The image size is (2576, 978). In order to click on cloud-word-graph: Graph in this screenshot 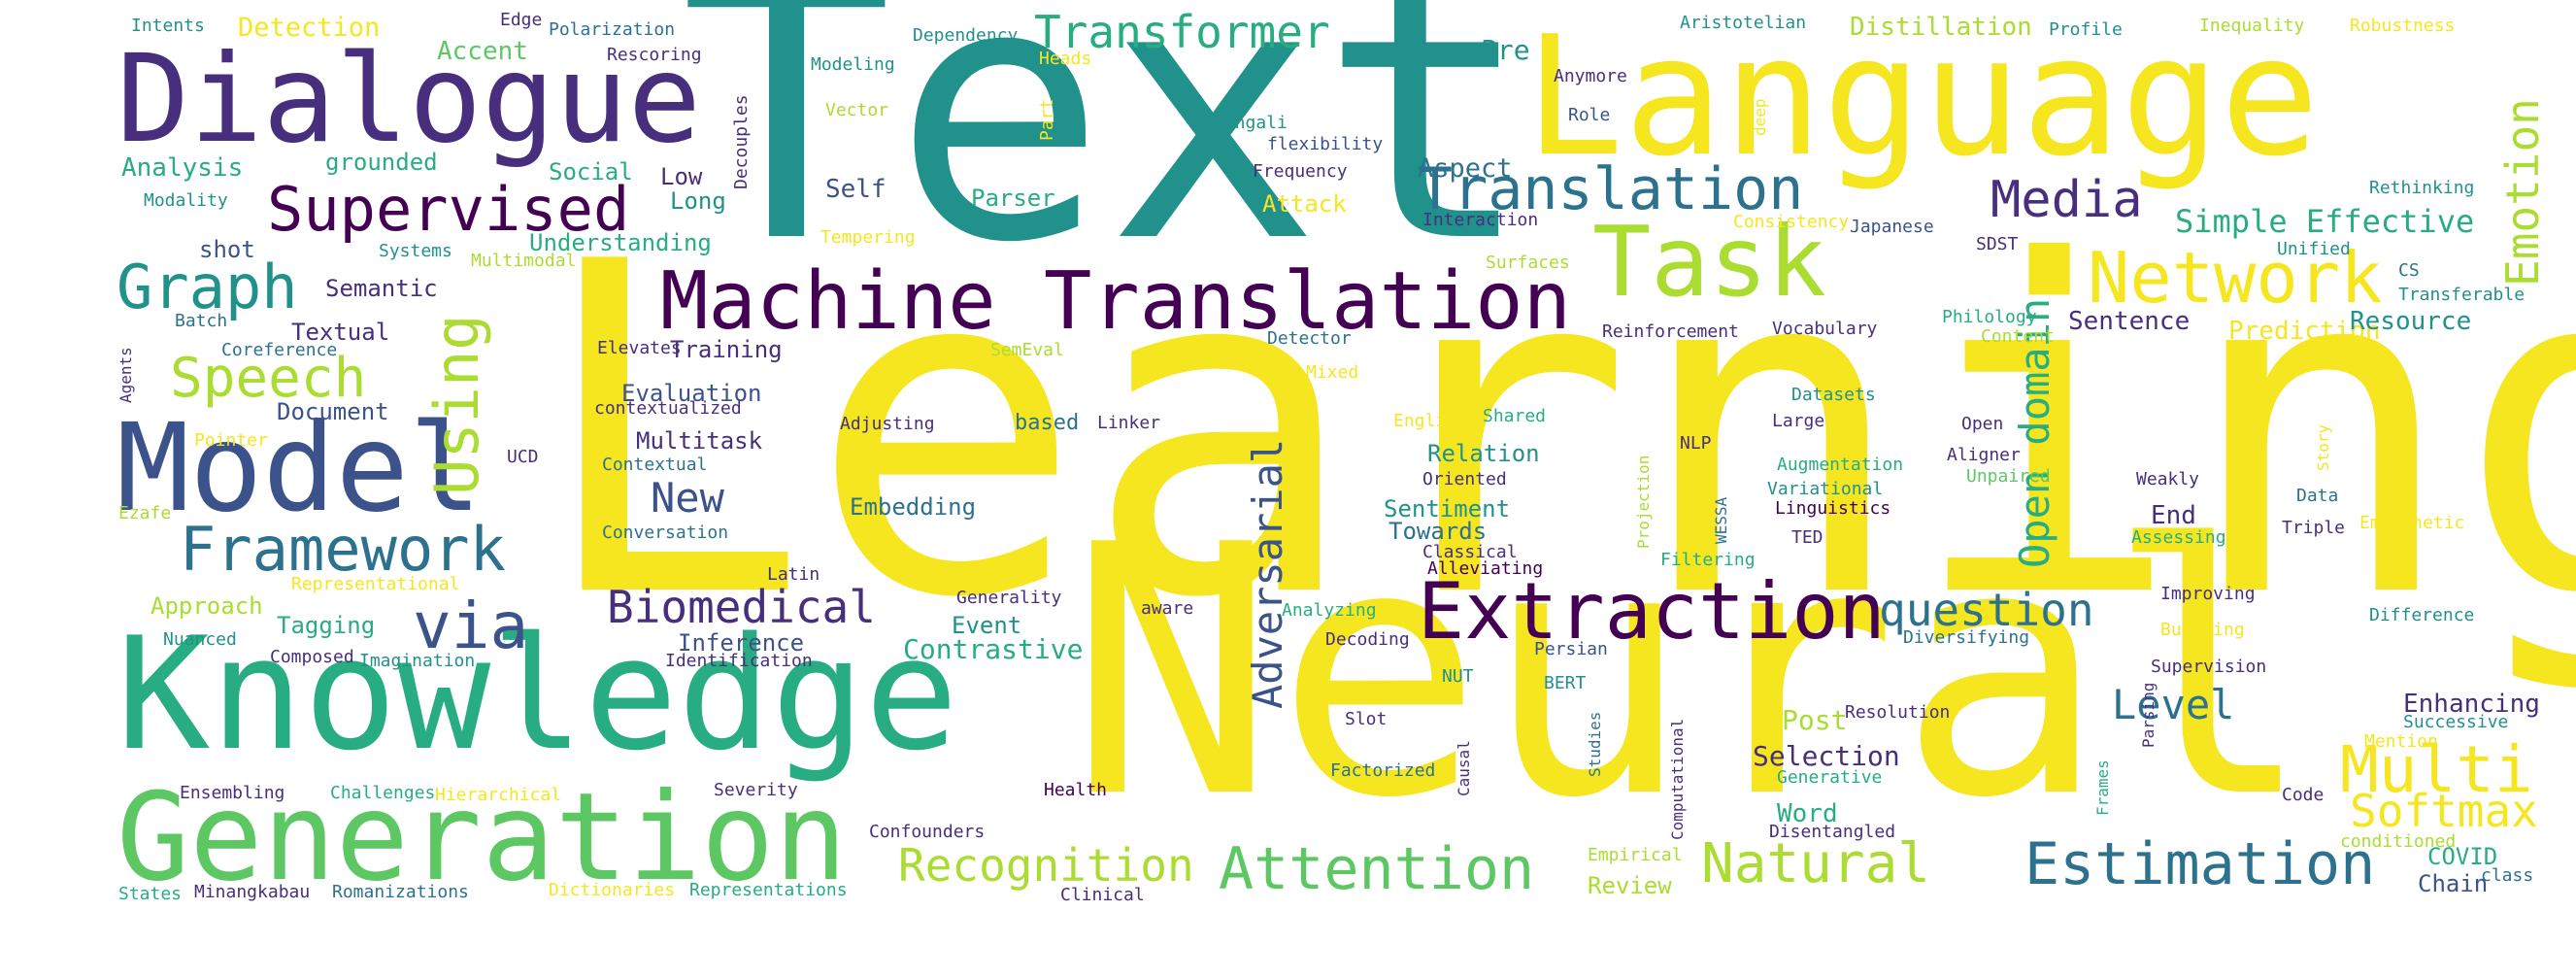, I will do `click(208, 287)`.